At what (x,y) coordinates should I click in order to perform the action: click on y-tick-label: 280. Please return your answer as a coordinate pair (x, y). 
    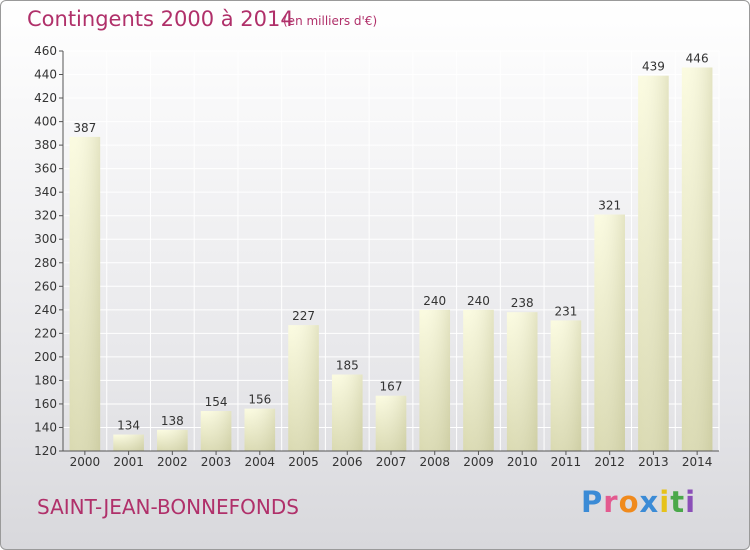
    Looking at the image, I should click on (45, 263).